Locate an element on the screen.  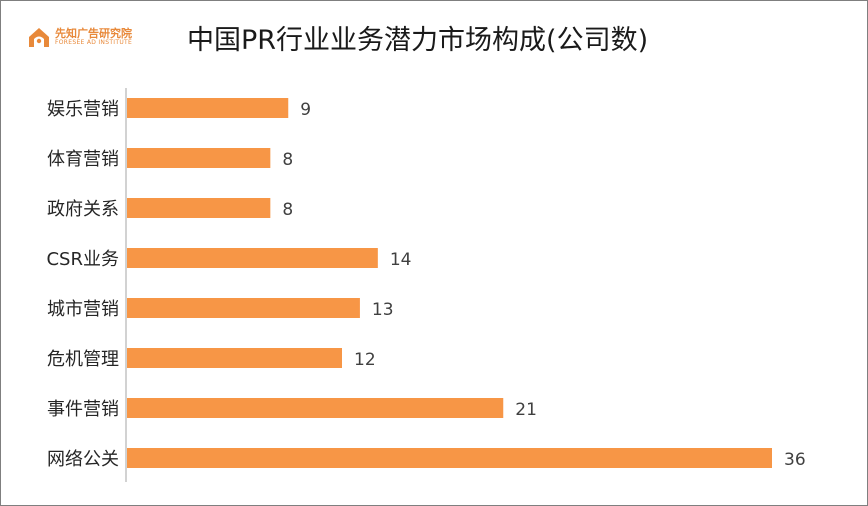
chart-title: 中国PR行业业务潜力市场构成(公司数) is located at coordinates (418, 40).